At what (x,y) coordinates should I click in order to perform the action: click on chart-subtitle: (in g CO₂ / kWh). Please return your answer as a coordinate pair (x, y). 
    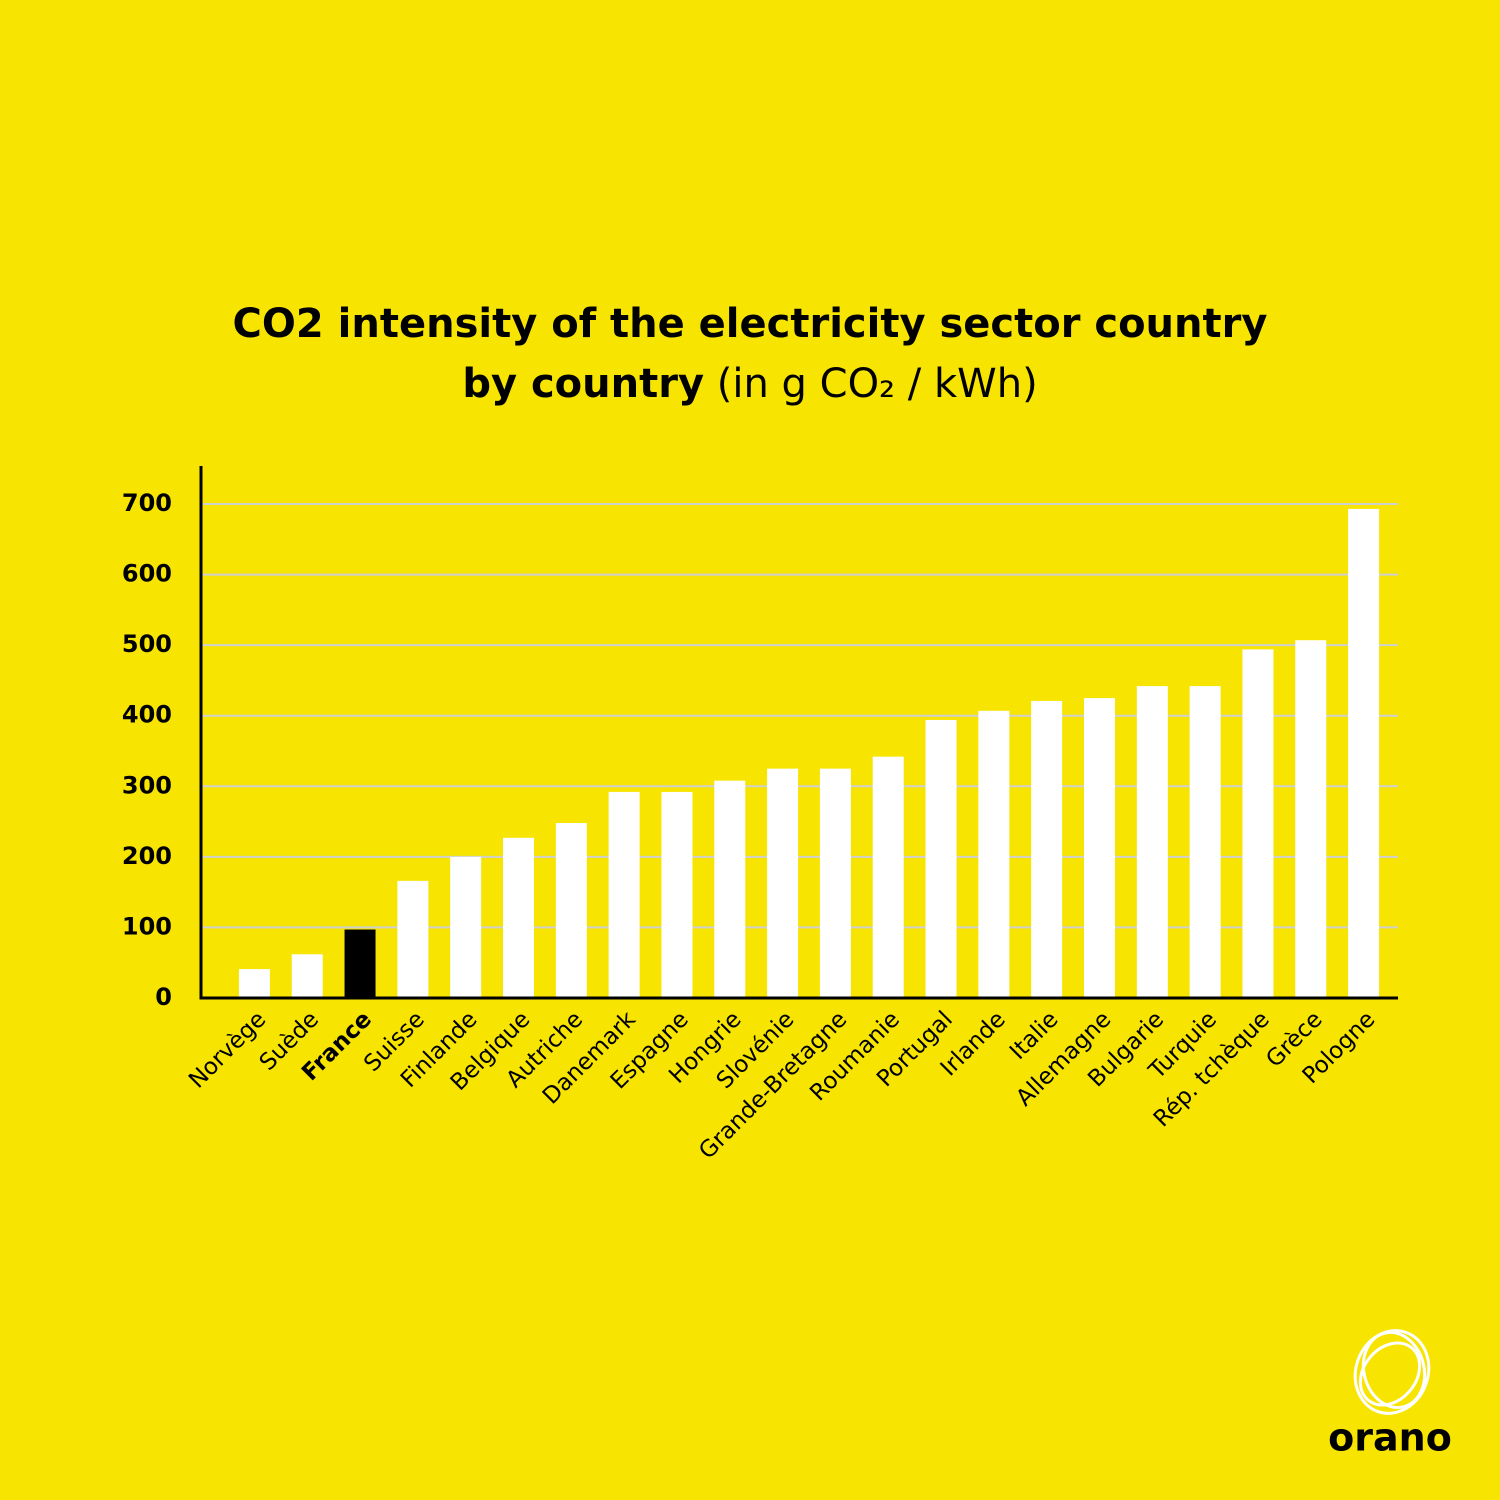
    Looking at the image, I should click on (877, 384).